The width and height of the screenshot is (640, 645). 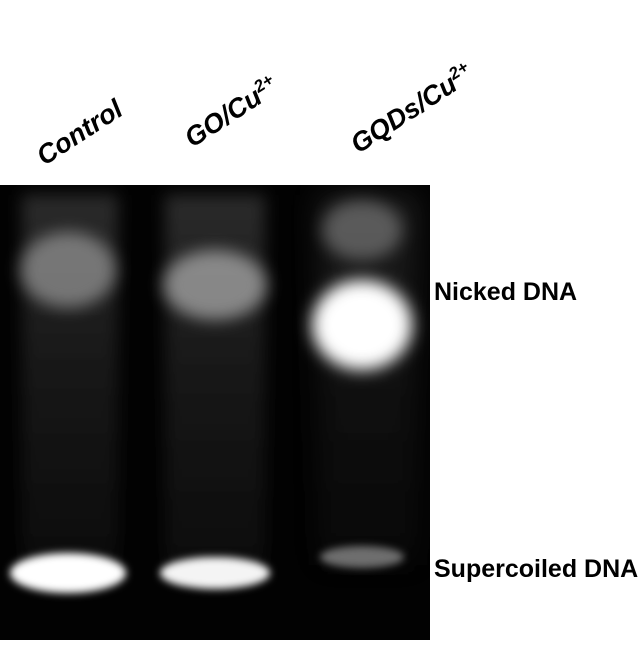 I want to click on lane-label-go-cu: GO/Cu2+, so click(x=231, y=112).